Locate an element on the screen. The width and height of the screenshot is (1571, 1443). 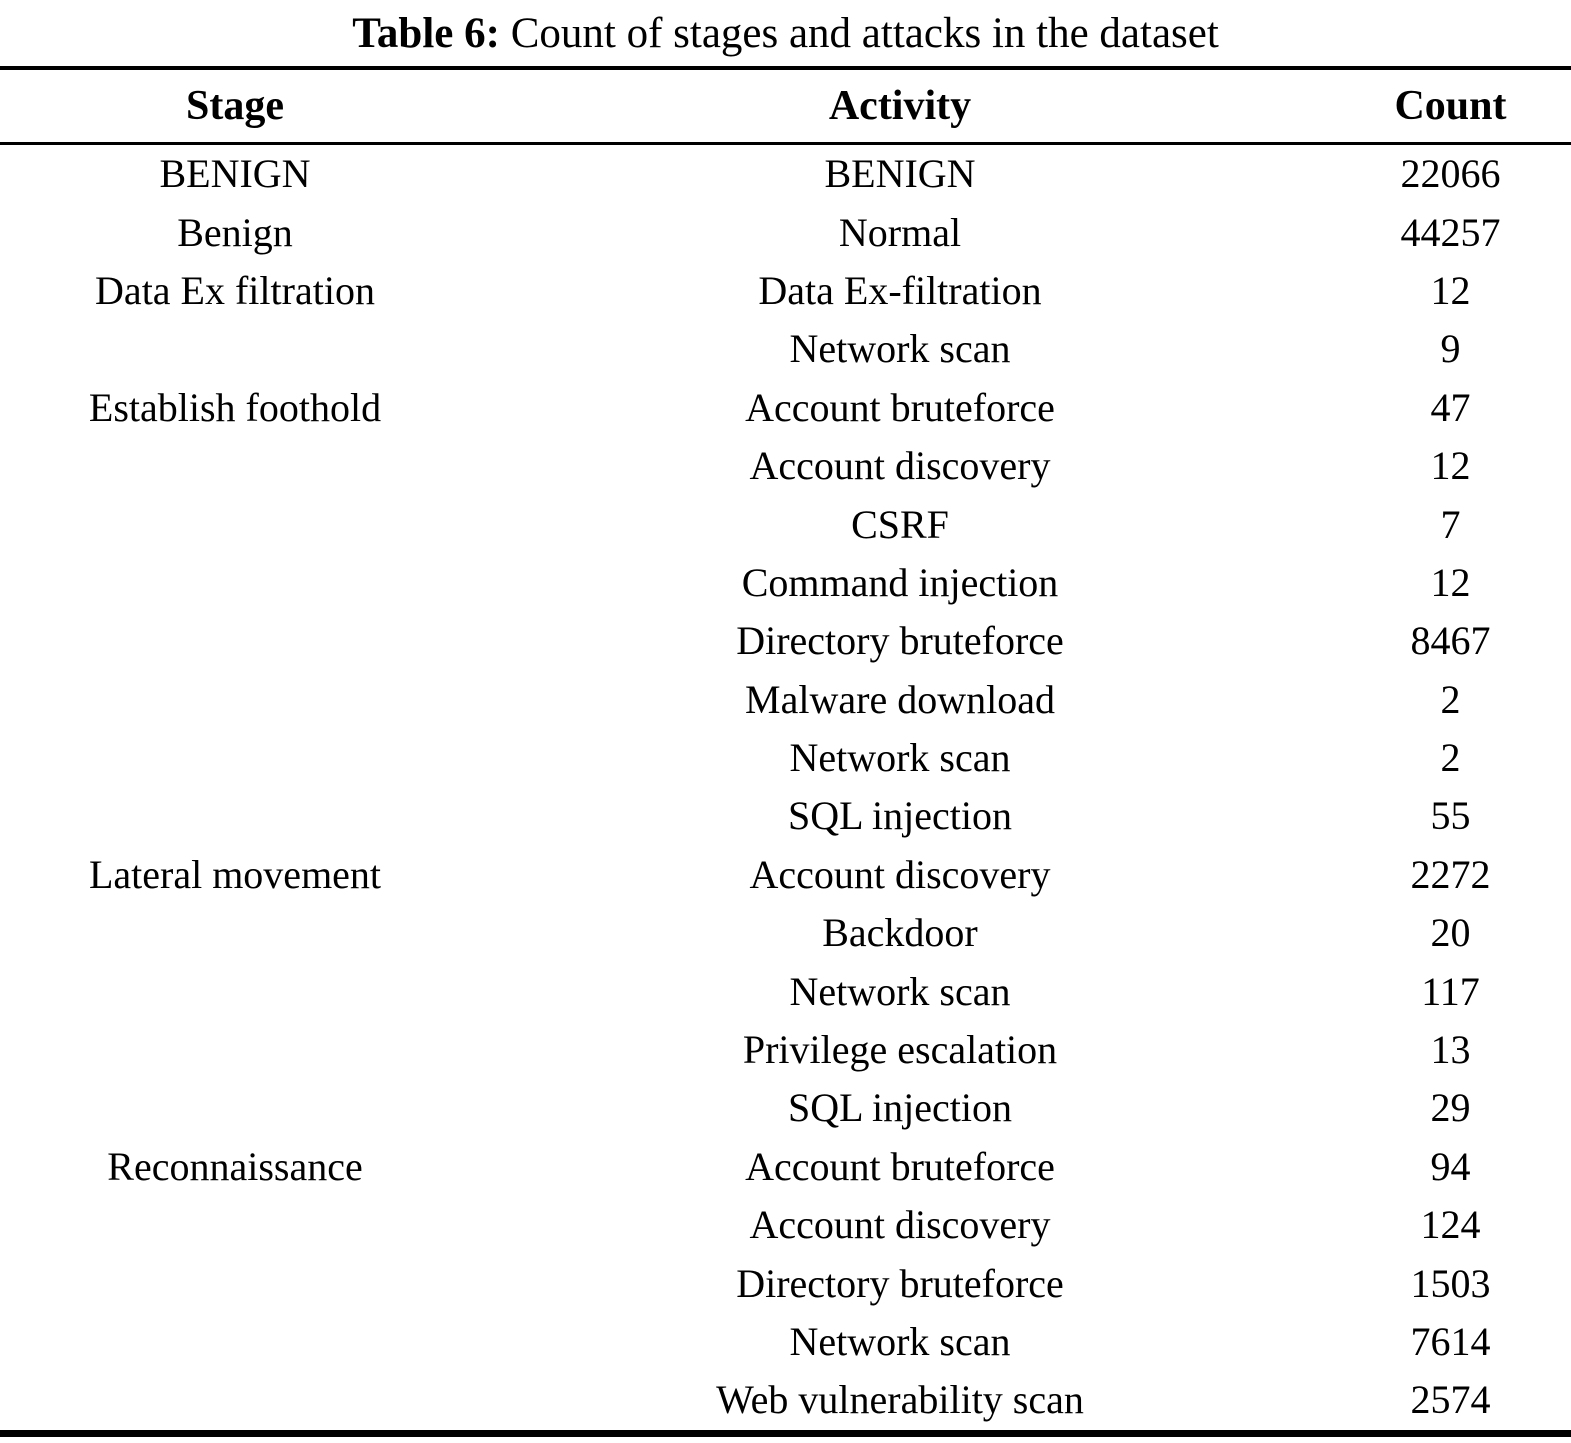
table-row: Reconnaissance Account bruteforce 94 is located at coordinates (785, 1167).